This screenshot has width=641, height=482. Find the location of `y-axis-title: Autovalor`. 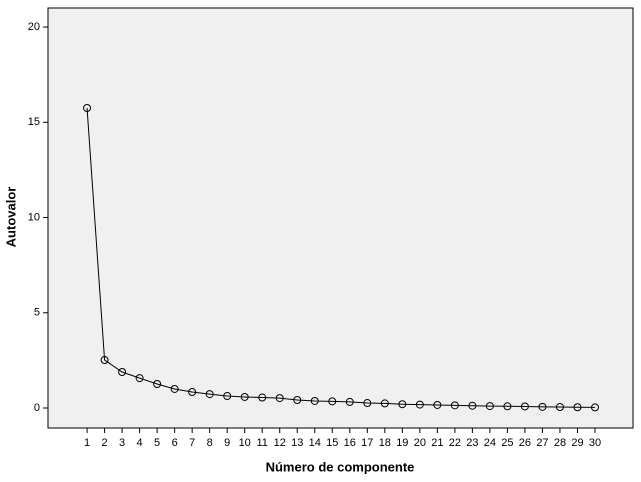

y-axis-title: Autovalor is located at coordinates (10, 217).